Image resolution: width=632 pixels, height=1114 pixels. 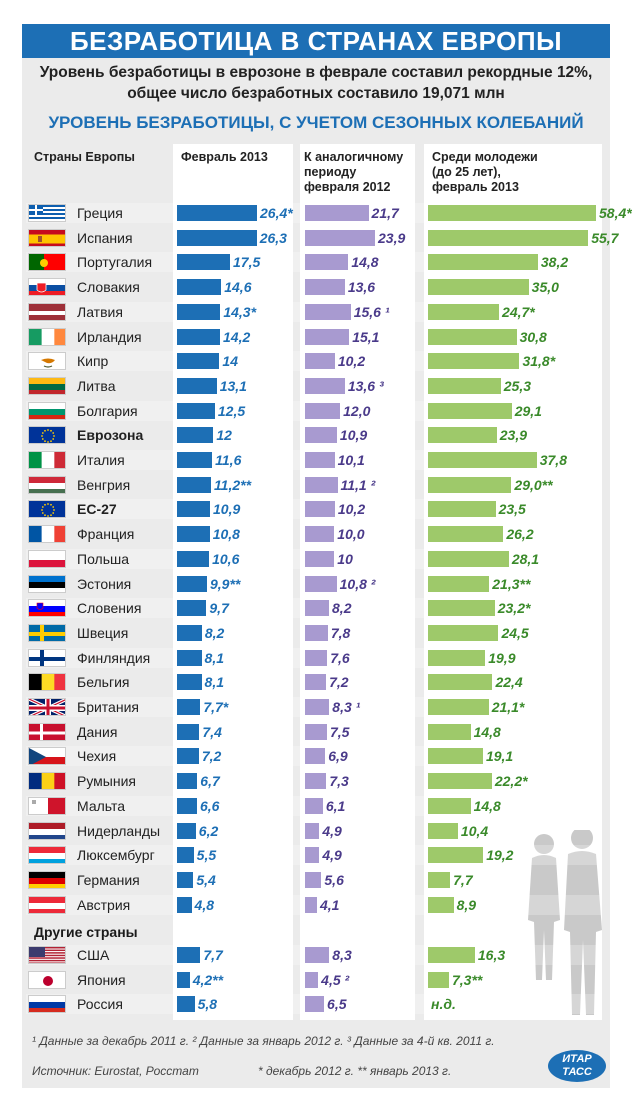 I want to click on column-header-youth-line2: (до 25 лет),, so click(x=466, y=172).